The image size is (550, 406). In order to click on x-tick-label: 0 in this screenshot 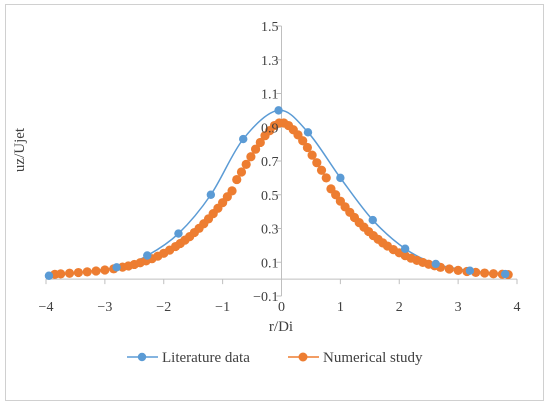, I will do `click(281, 307)`.